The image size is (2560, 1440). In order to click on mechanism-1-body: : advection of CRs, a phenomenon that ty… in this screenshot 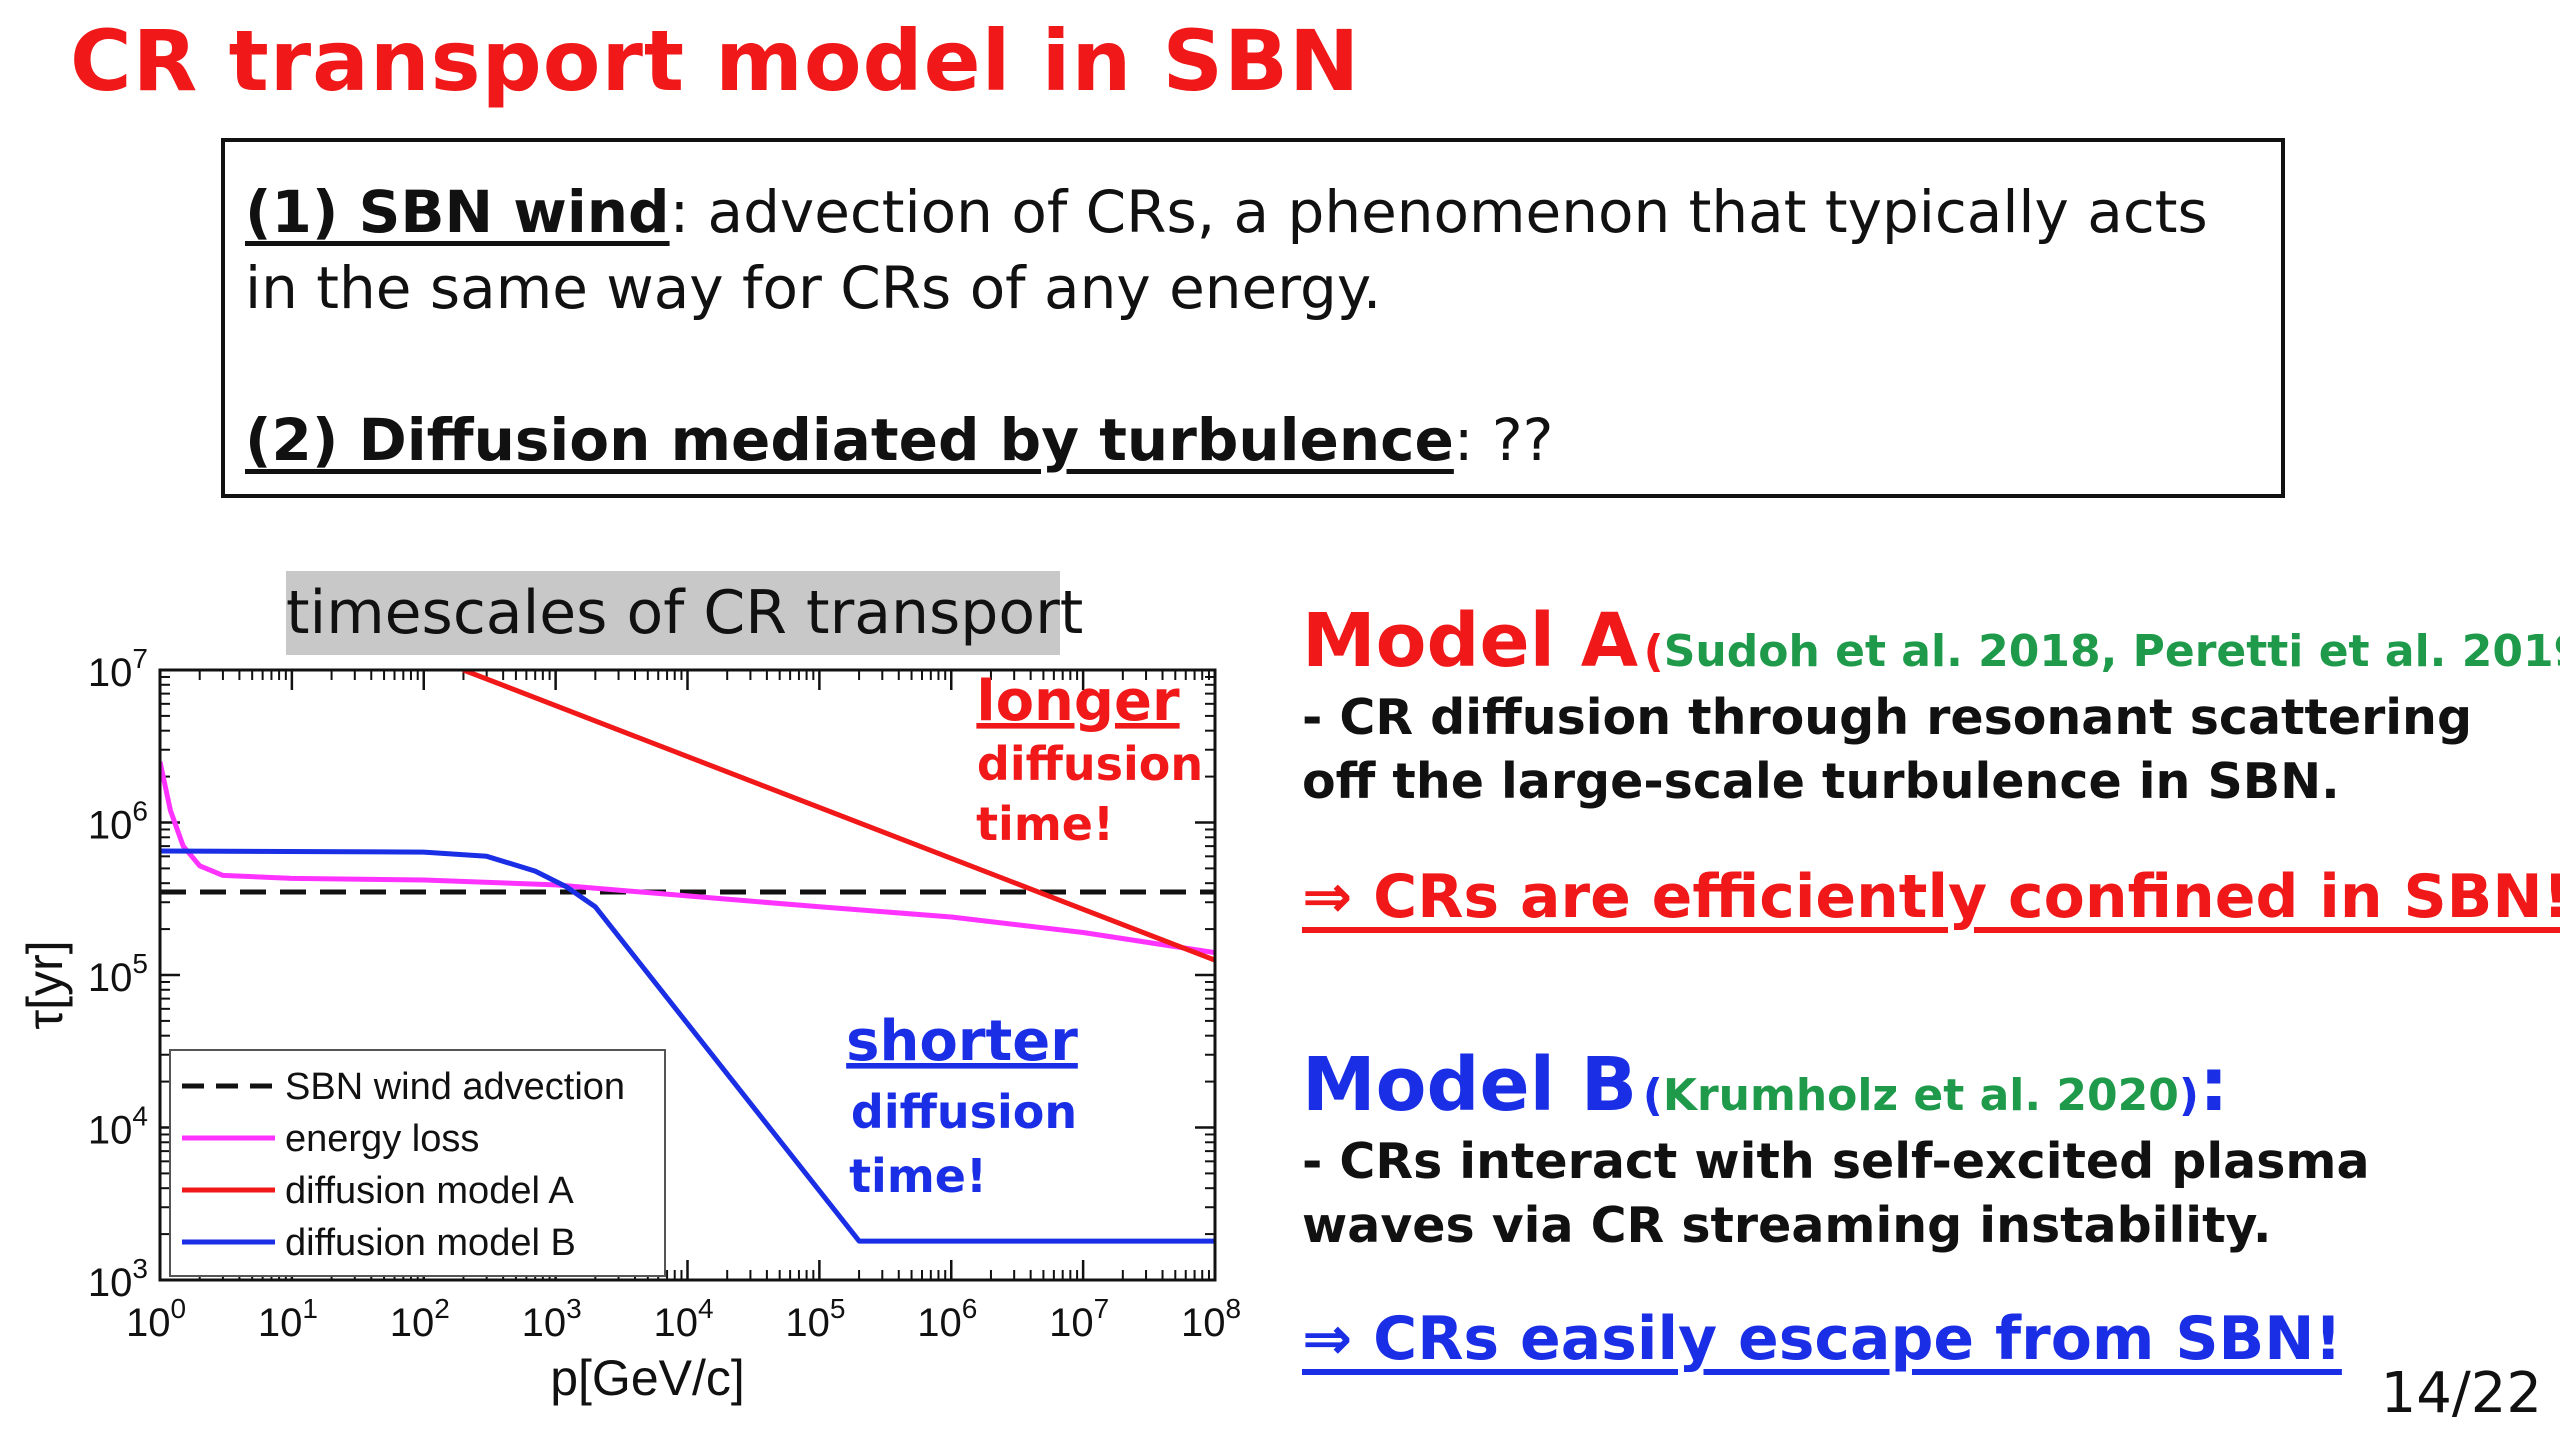, I will do `click(1226, 250)`.